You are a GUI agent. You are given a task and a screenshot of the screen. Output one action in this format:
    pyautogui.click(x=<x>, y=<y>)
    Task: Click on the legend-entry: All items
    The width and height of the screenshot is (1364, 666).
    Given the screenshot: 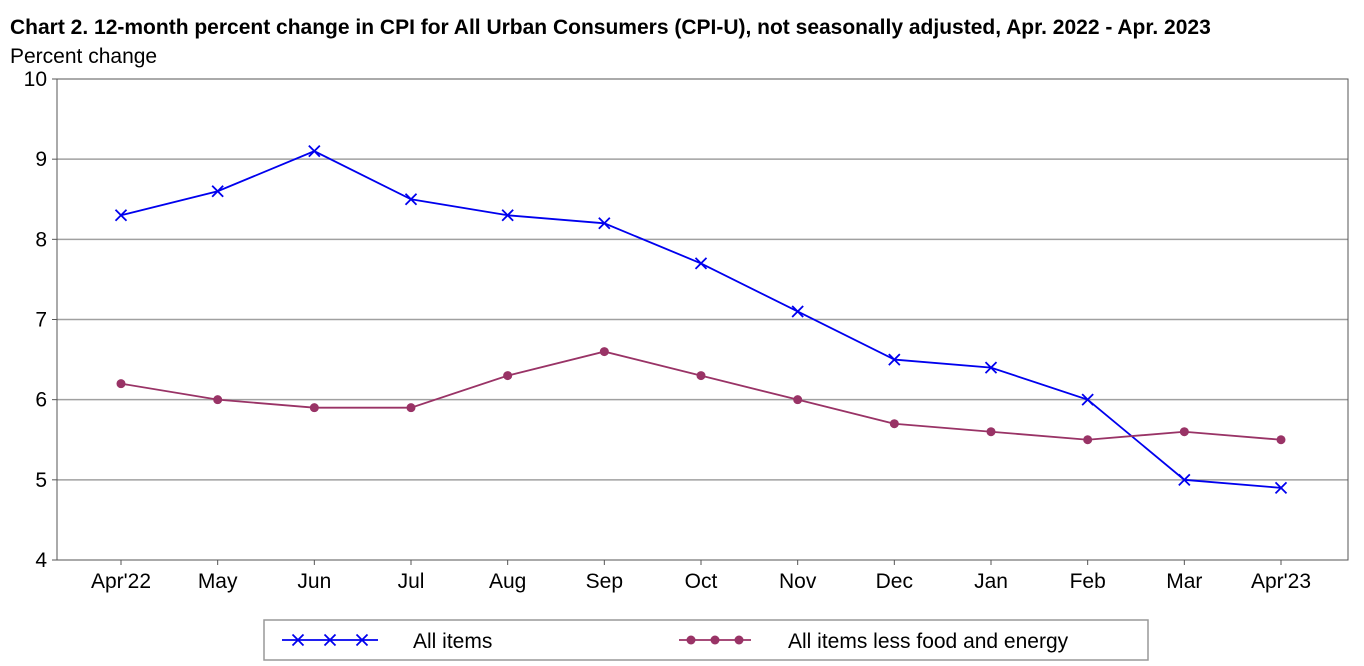 What is the action you would take?
    pyautogui.click(x=387, y=641)
    